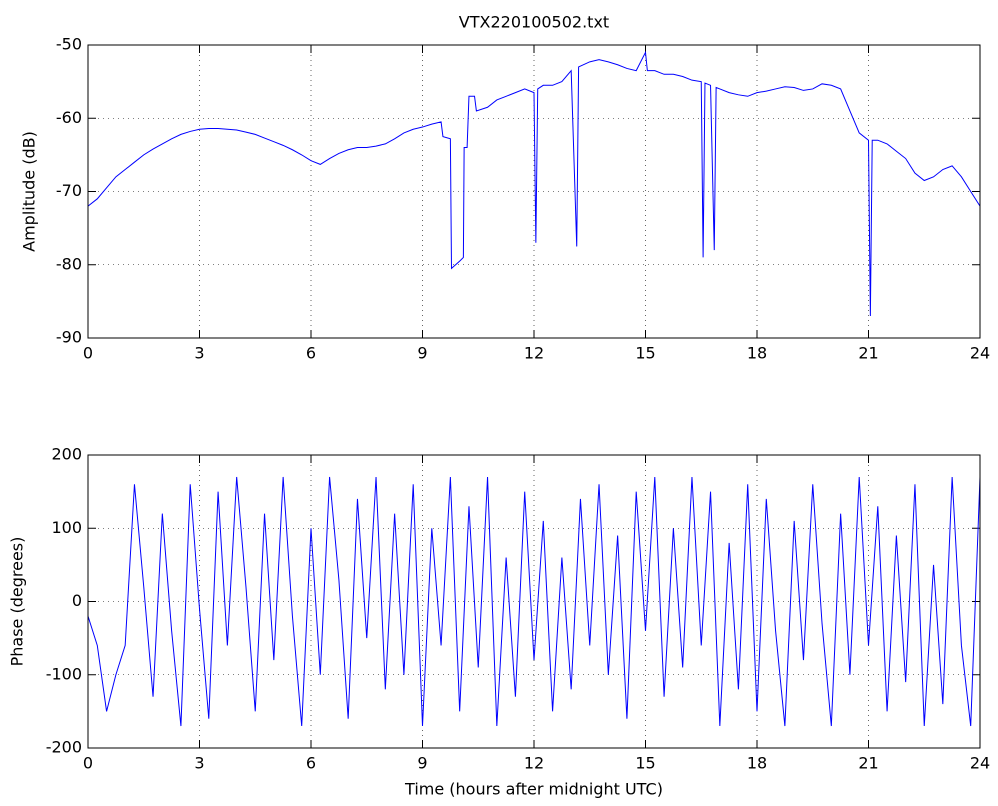 This screenshot has width=998, height=806. What do you see at coordinates (69, 44) in the screenshot?
I see `y-tick-label: -50` at bounding box center [69, 44].